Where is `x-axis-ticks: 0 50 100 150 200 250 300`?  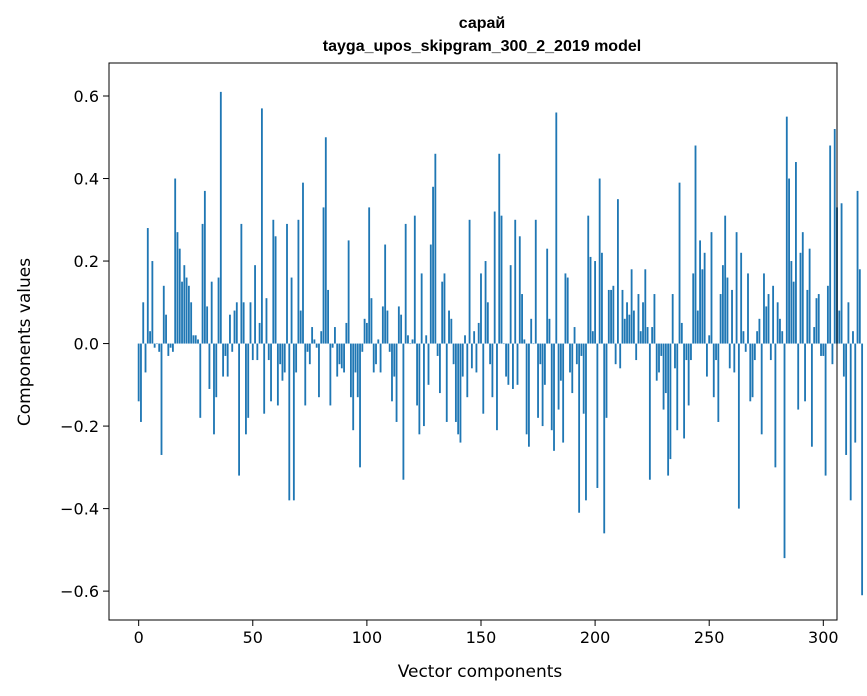 x-axis-ticks: 0 50 100 150 200 250 300 is located at coordinates (486, 633).